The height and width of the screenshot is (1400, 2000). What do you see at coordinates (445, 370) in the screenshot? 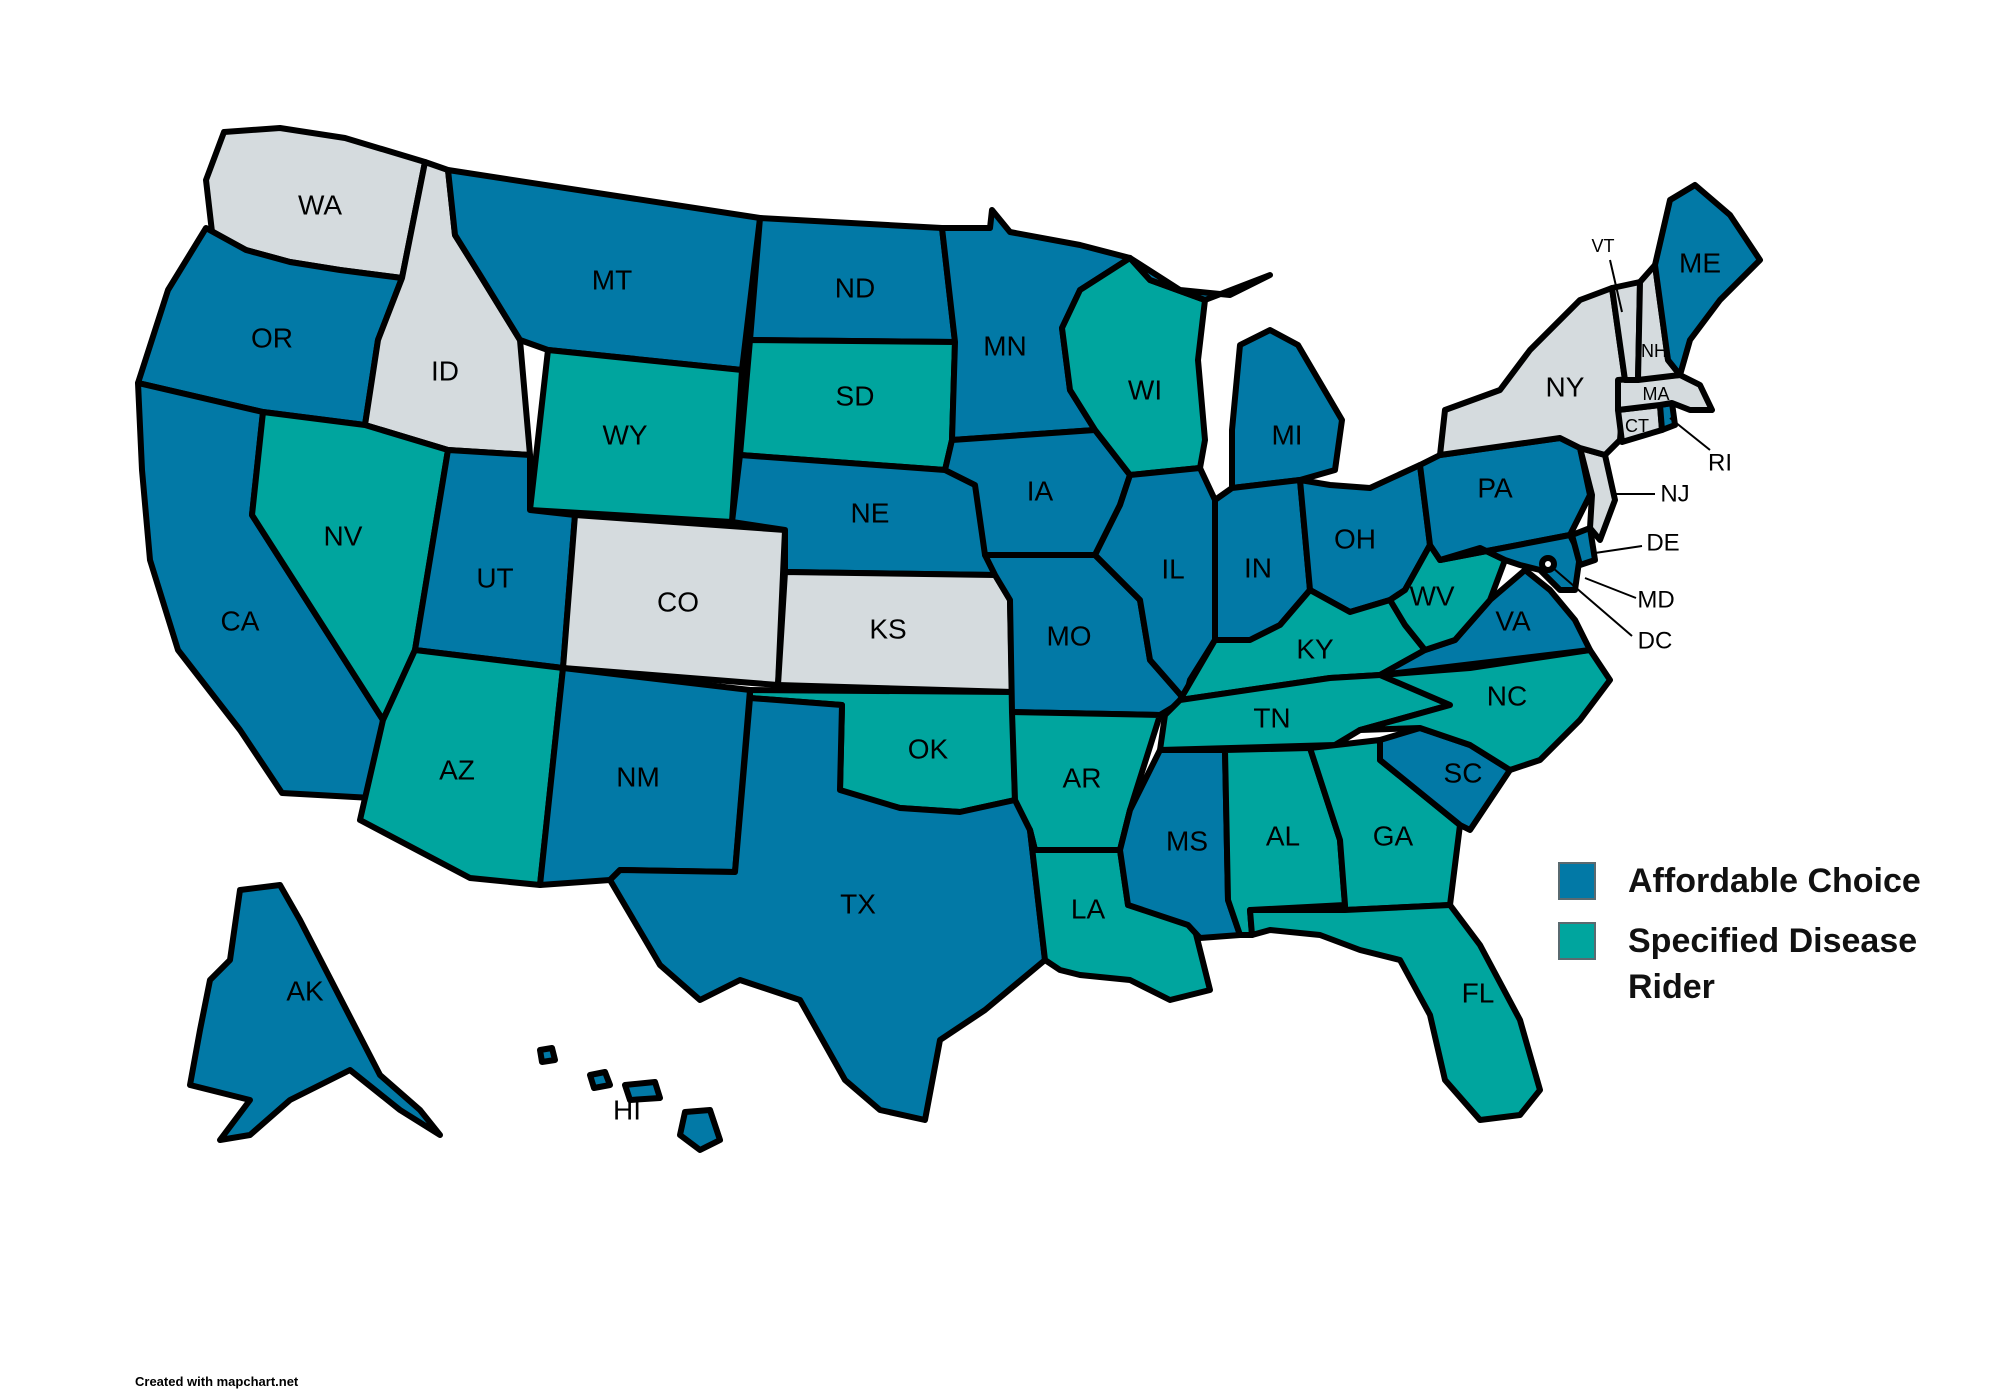
I see `label-ID: ID` at bounding box center [445, 370].